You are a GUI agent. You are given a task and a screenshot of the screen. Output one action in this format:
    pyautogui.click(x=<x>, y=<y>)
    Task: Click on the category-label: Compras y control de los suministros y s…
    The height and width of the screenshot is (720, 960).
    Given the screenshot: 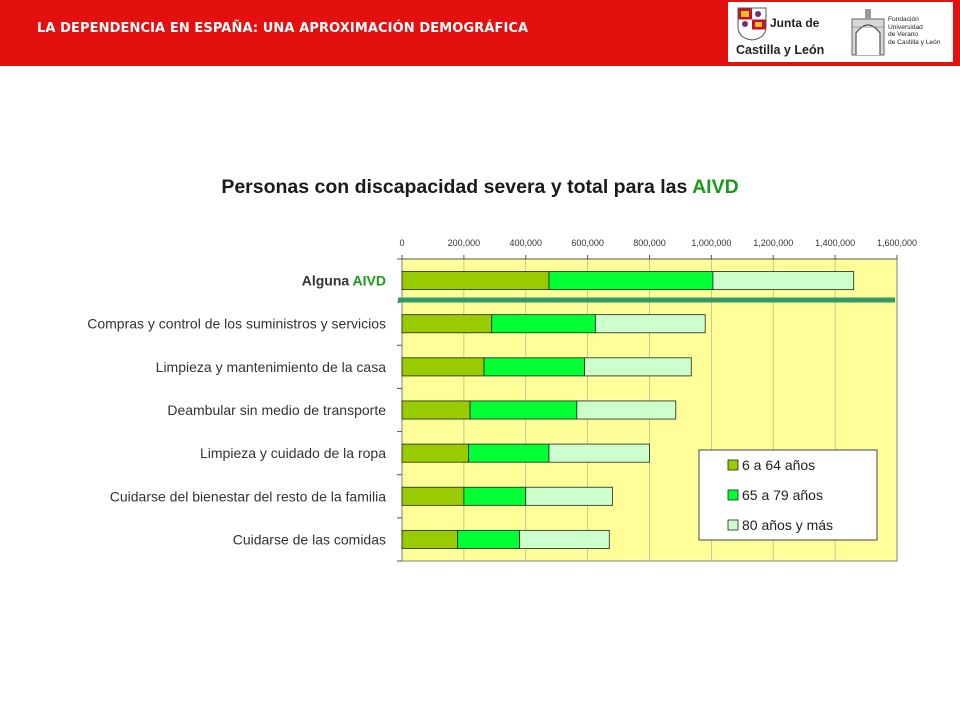 What is the action you would take?
    pyautogui.click(x=236, y=324)
    